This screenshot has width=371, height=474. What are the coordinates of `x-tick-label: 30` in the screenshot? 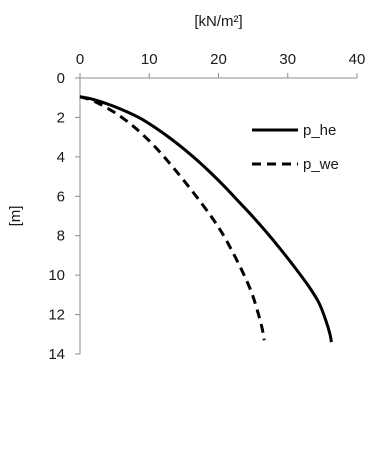 It's located at (287, 59).